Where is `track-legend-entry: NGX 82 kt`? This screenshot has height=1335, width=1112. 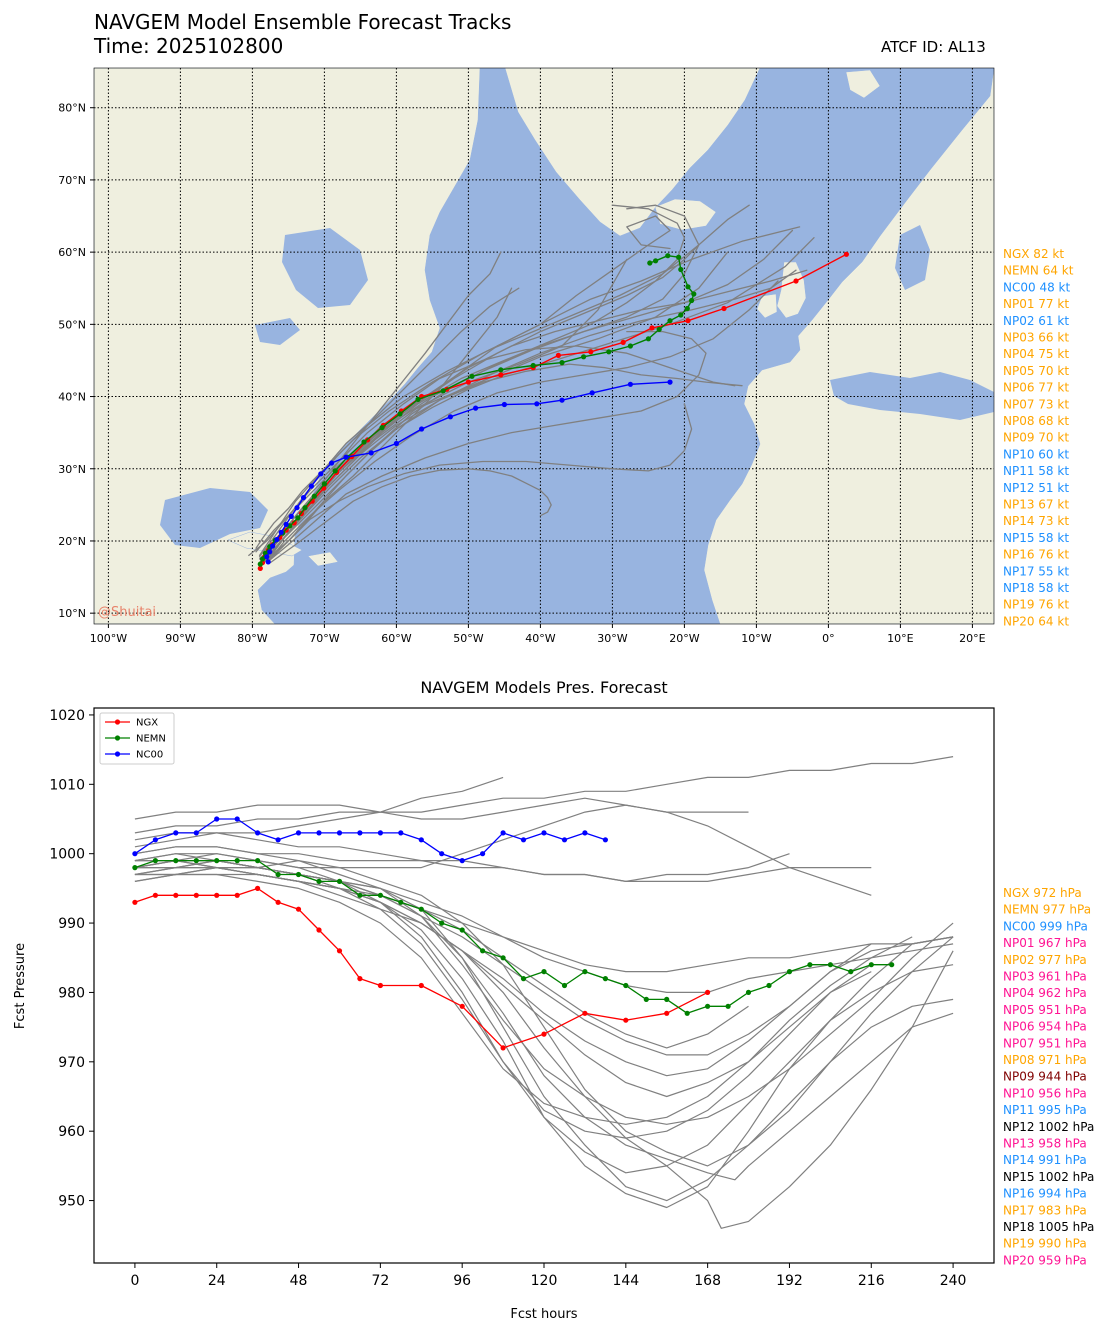 track-legend-entry: NGX 82 kt is located at coordinates (1033, 254).